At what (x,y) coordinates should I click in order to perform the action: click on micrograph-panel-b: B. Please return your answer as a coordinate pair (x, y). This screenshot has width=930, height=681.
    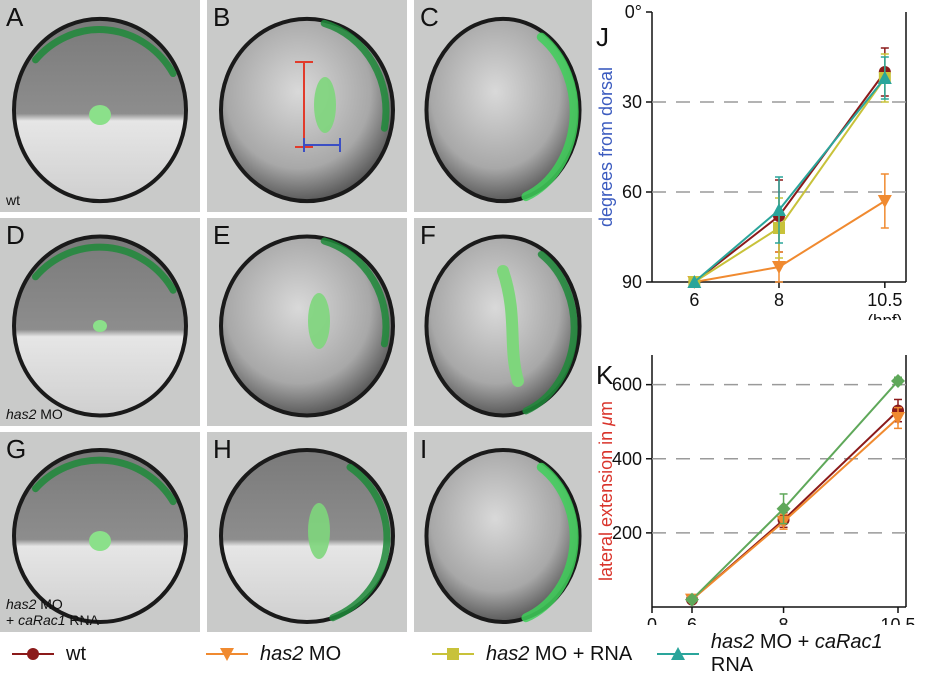
    Looking at the image, I should click on (307, 106).